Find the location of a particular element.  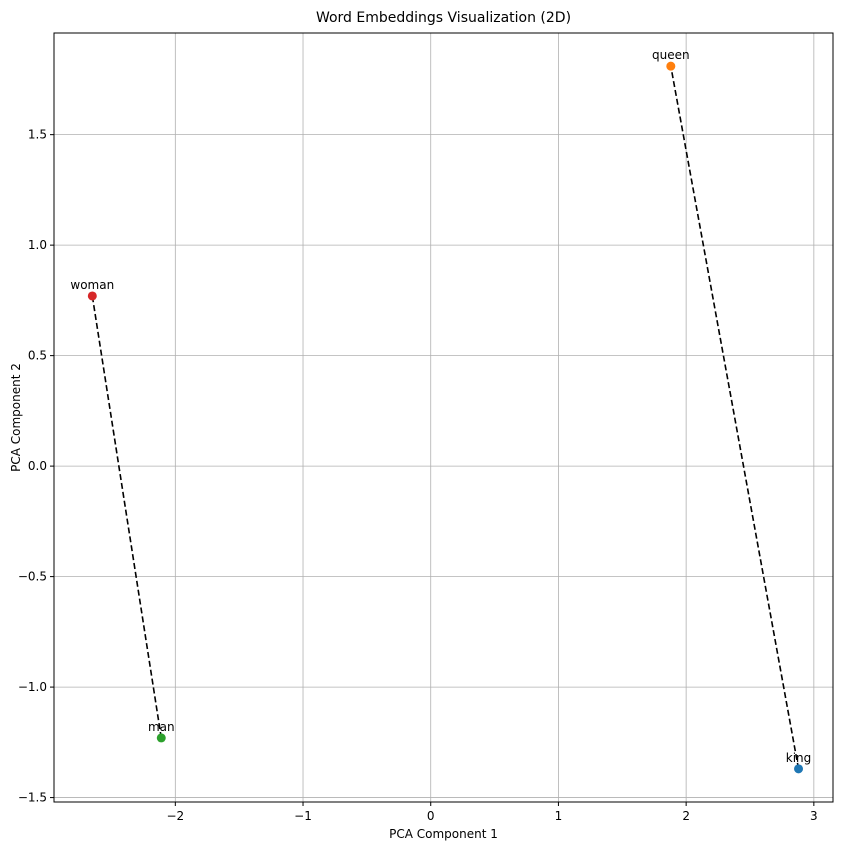

y-tick-label: 0.5 is located at coordinates (37, 356).